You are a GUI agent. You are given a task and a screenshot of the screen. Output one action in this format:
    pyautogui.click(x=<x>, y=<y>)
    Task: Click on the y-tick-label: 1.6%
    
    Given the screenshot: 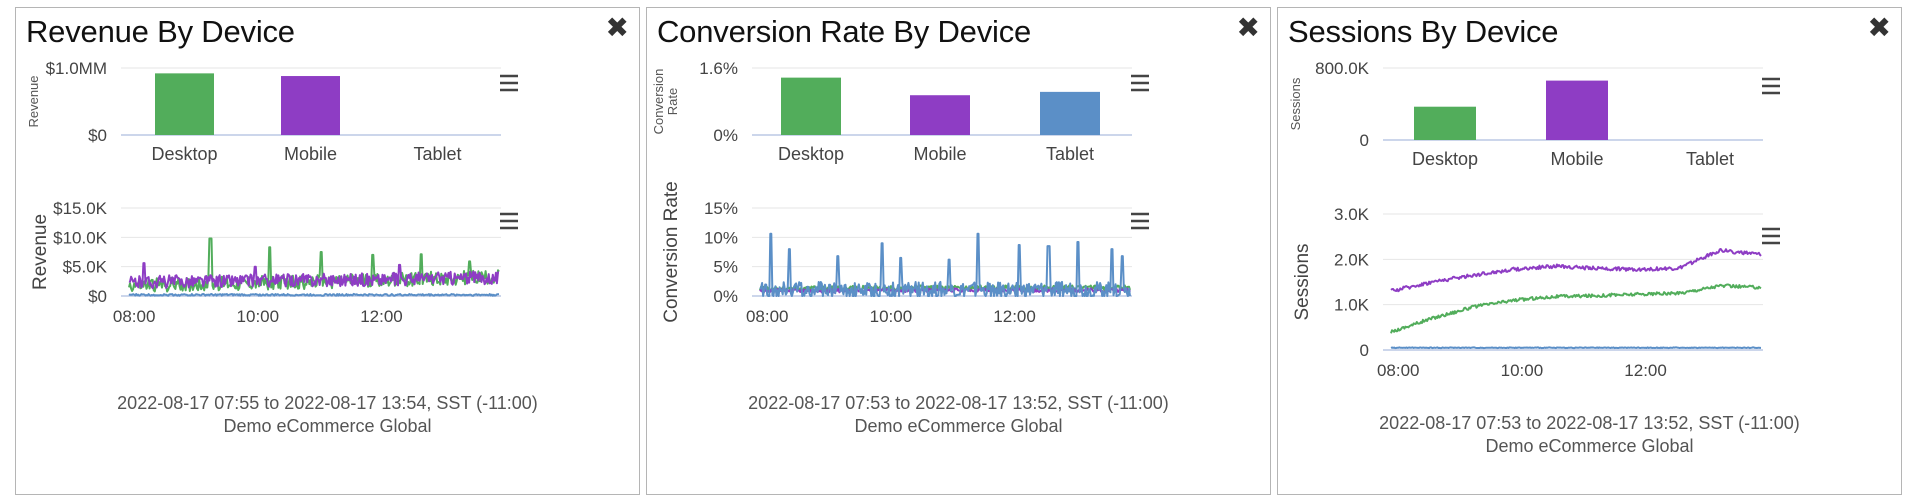 What is the action you would take?
    pyautogui.click(x=718, y=68)
    